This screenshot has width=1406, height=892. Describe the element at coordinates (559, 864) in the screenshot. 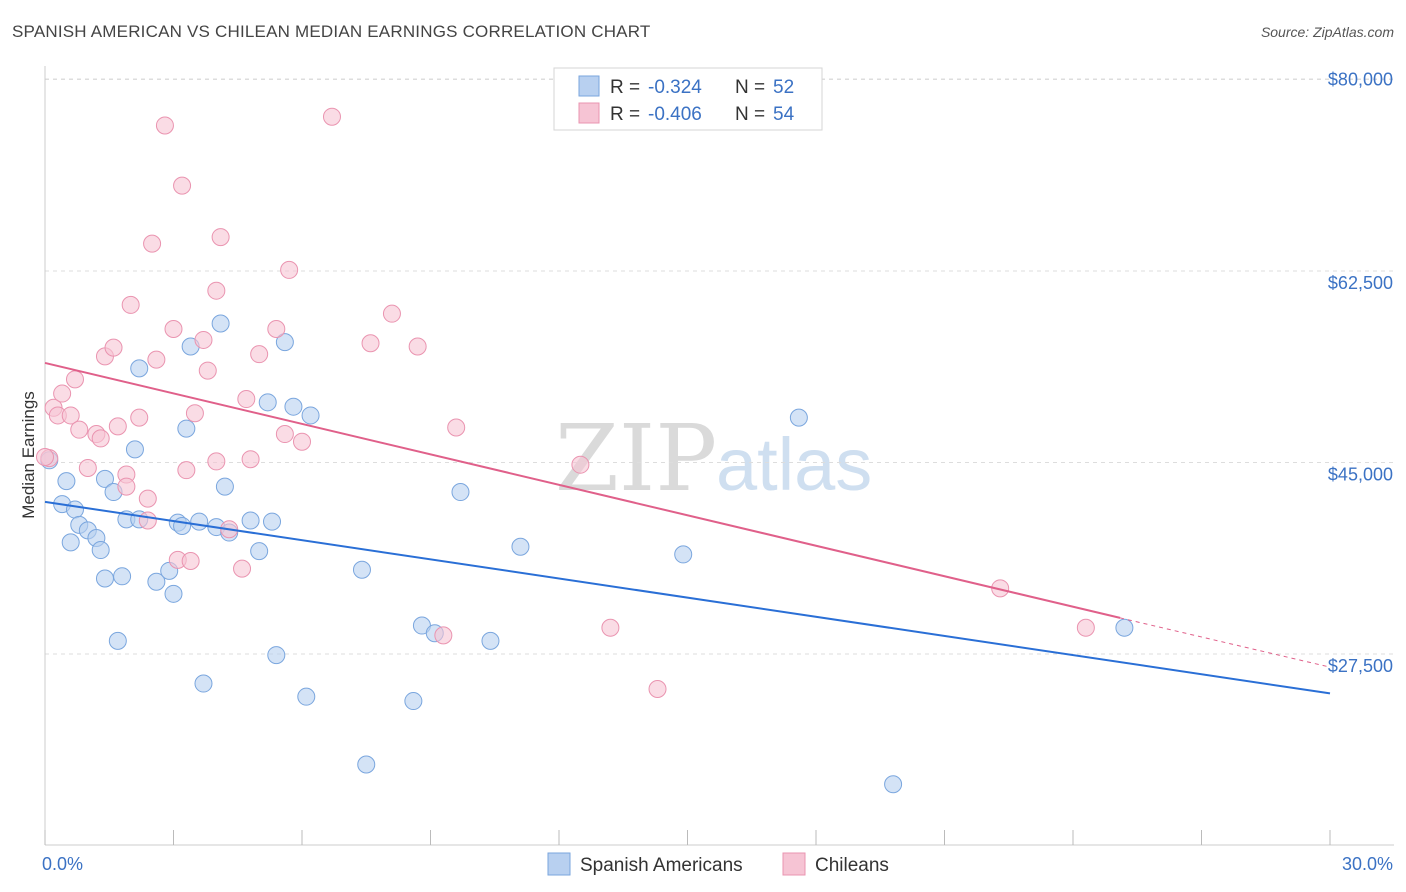

I see `series-legend-swatch-blue` at that location.